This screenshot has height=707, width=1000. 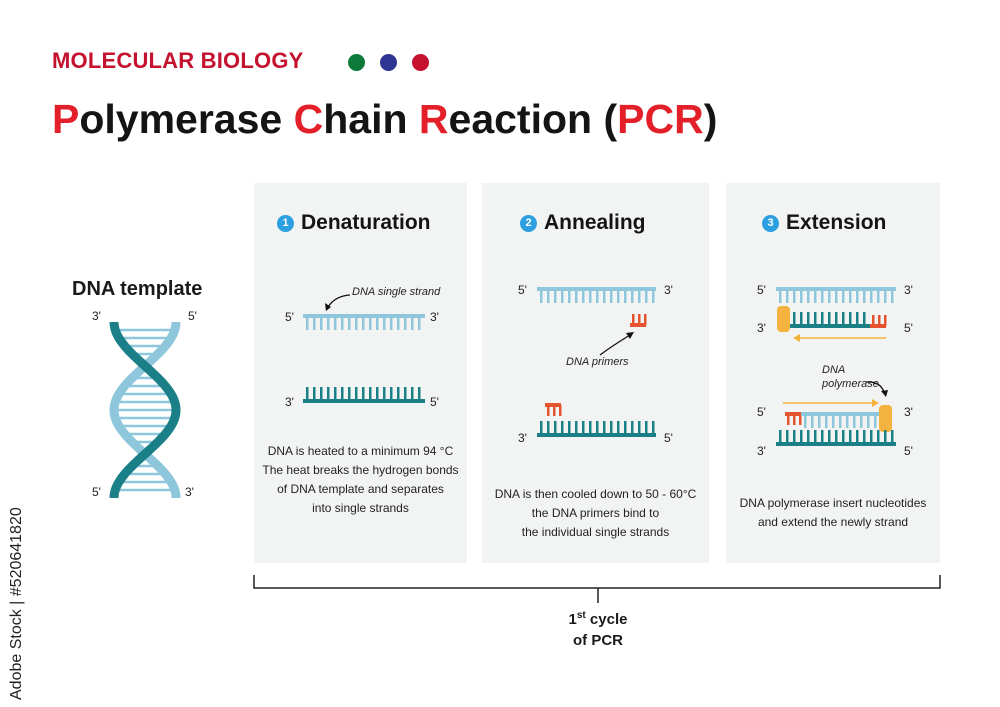 I want to click on step-title: Annealing, so click(x=595, y=222).